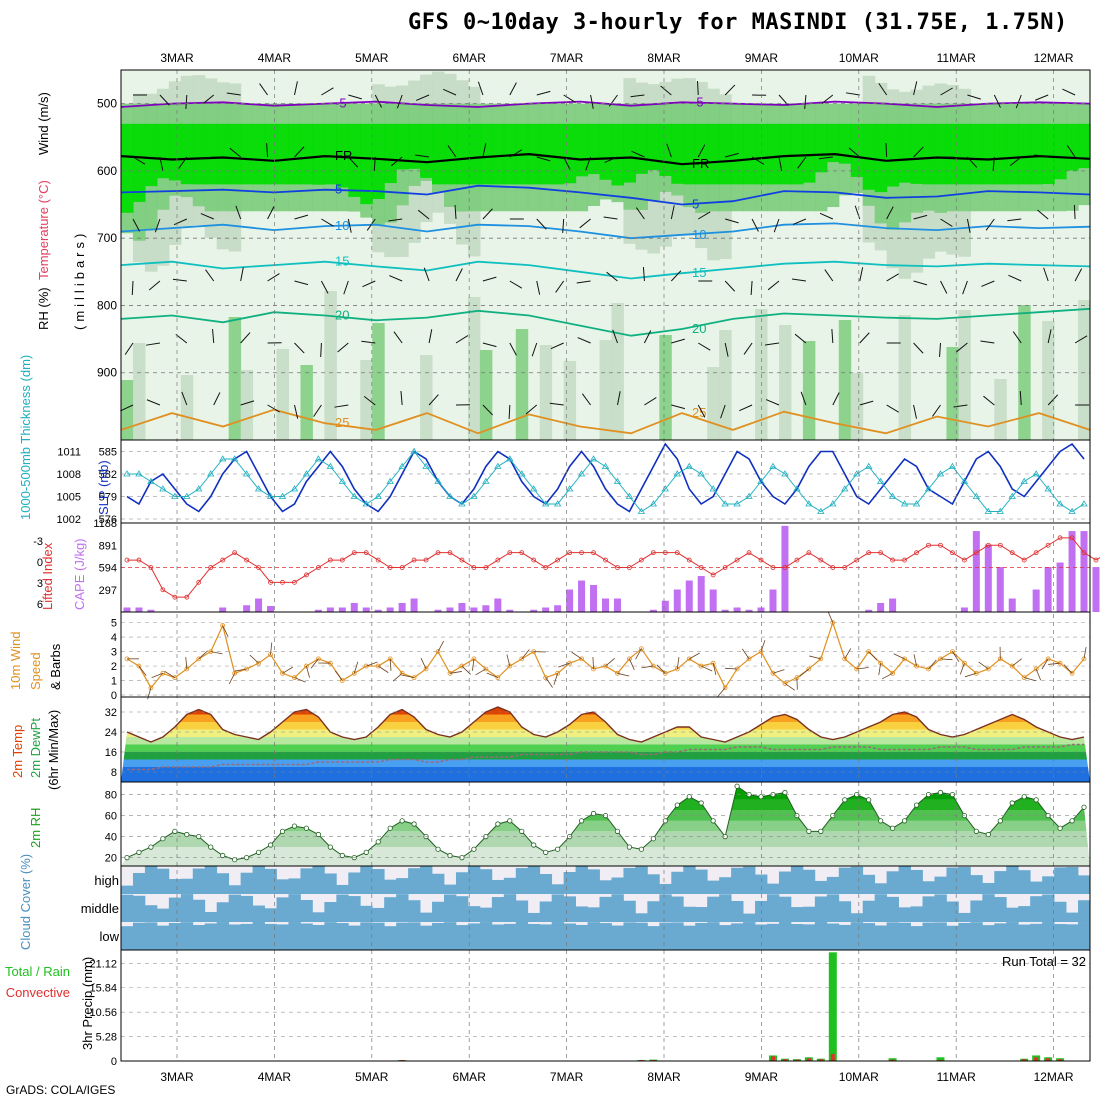  What do you see at coordinates (695, 204) in the screenshot?
I see `isotherm-label: 5` at bounding box center [695, 204].